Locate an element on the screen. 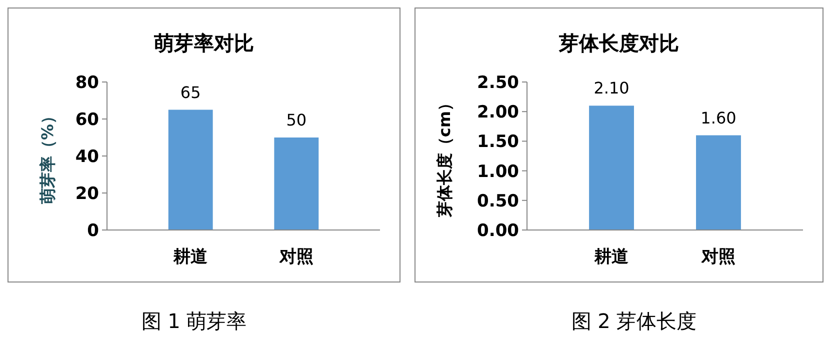  y-tick-label: 80 is located at coordinates (87, 82).